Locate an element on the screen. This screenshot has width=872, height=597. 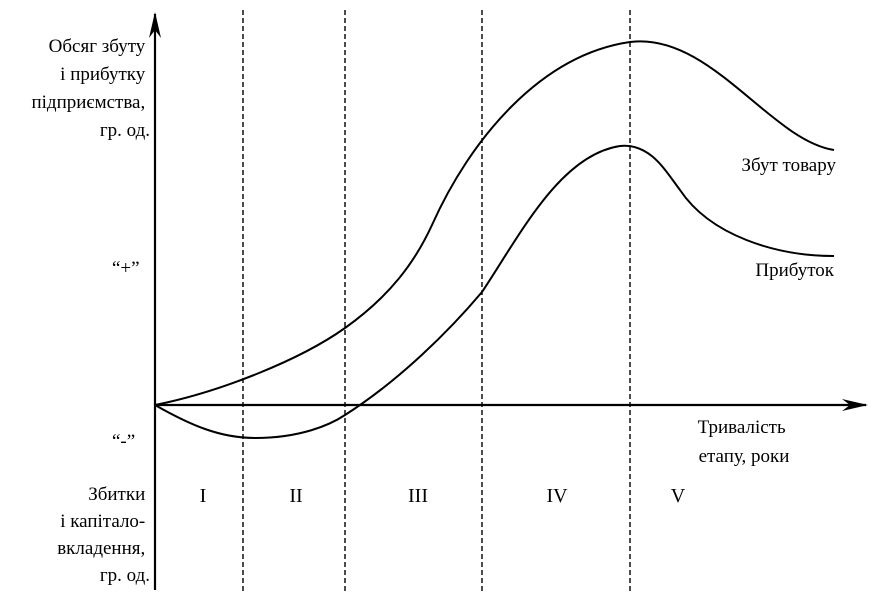
y-axis-label-line-4: гр. од. is located at coordinates (125, 130).